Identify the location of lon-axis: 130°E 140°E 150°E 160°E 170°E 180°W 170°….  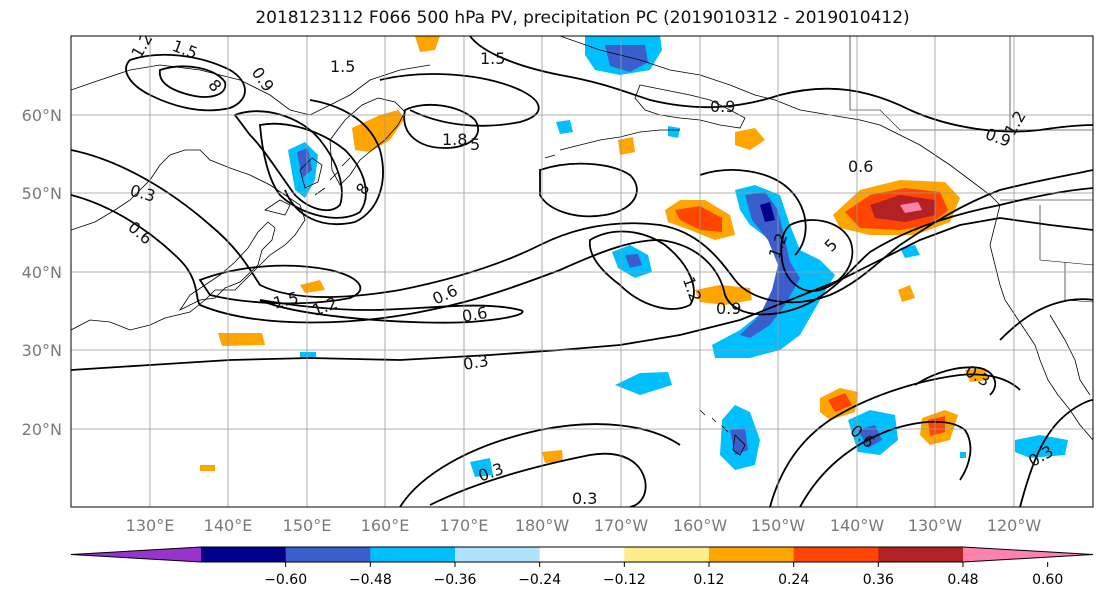
(584, 525).